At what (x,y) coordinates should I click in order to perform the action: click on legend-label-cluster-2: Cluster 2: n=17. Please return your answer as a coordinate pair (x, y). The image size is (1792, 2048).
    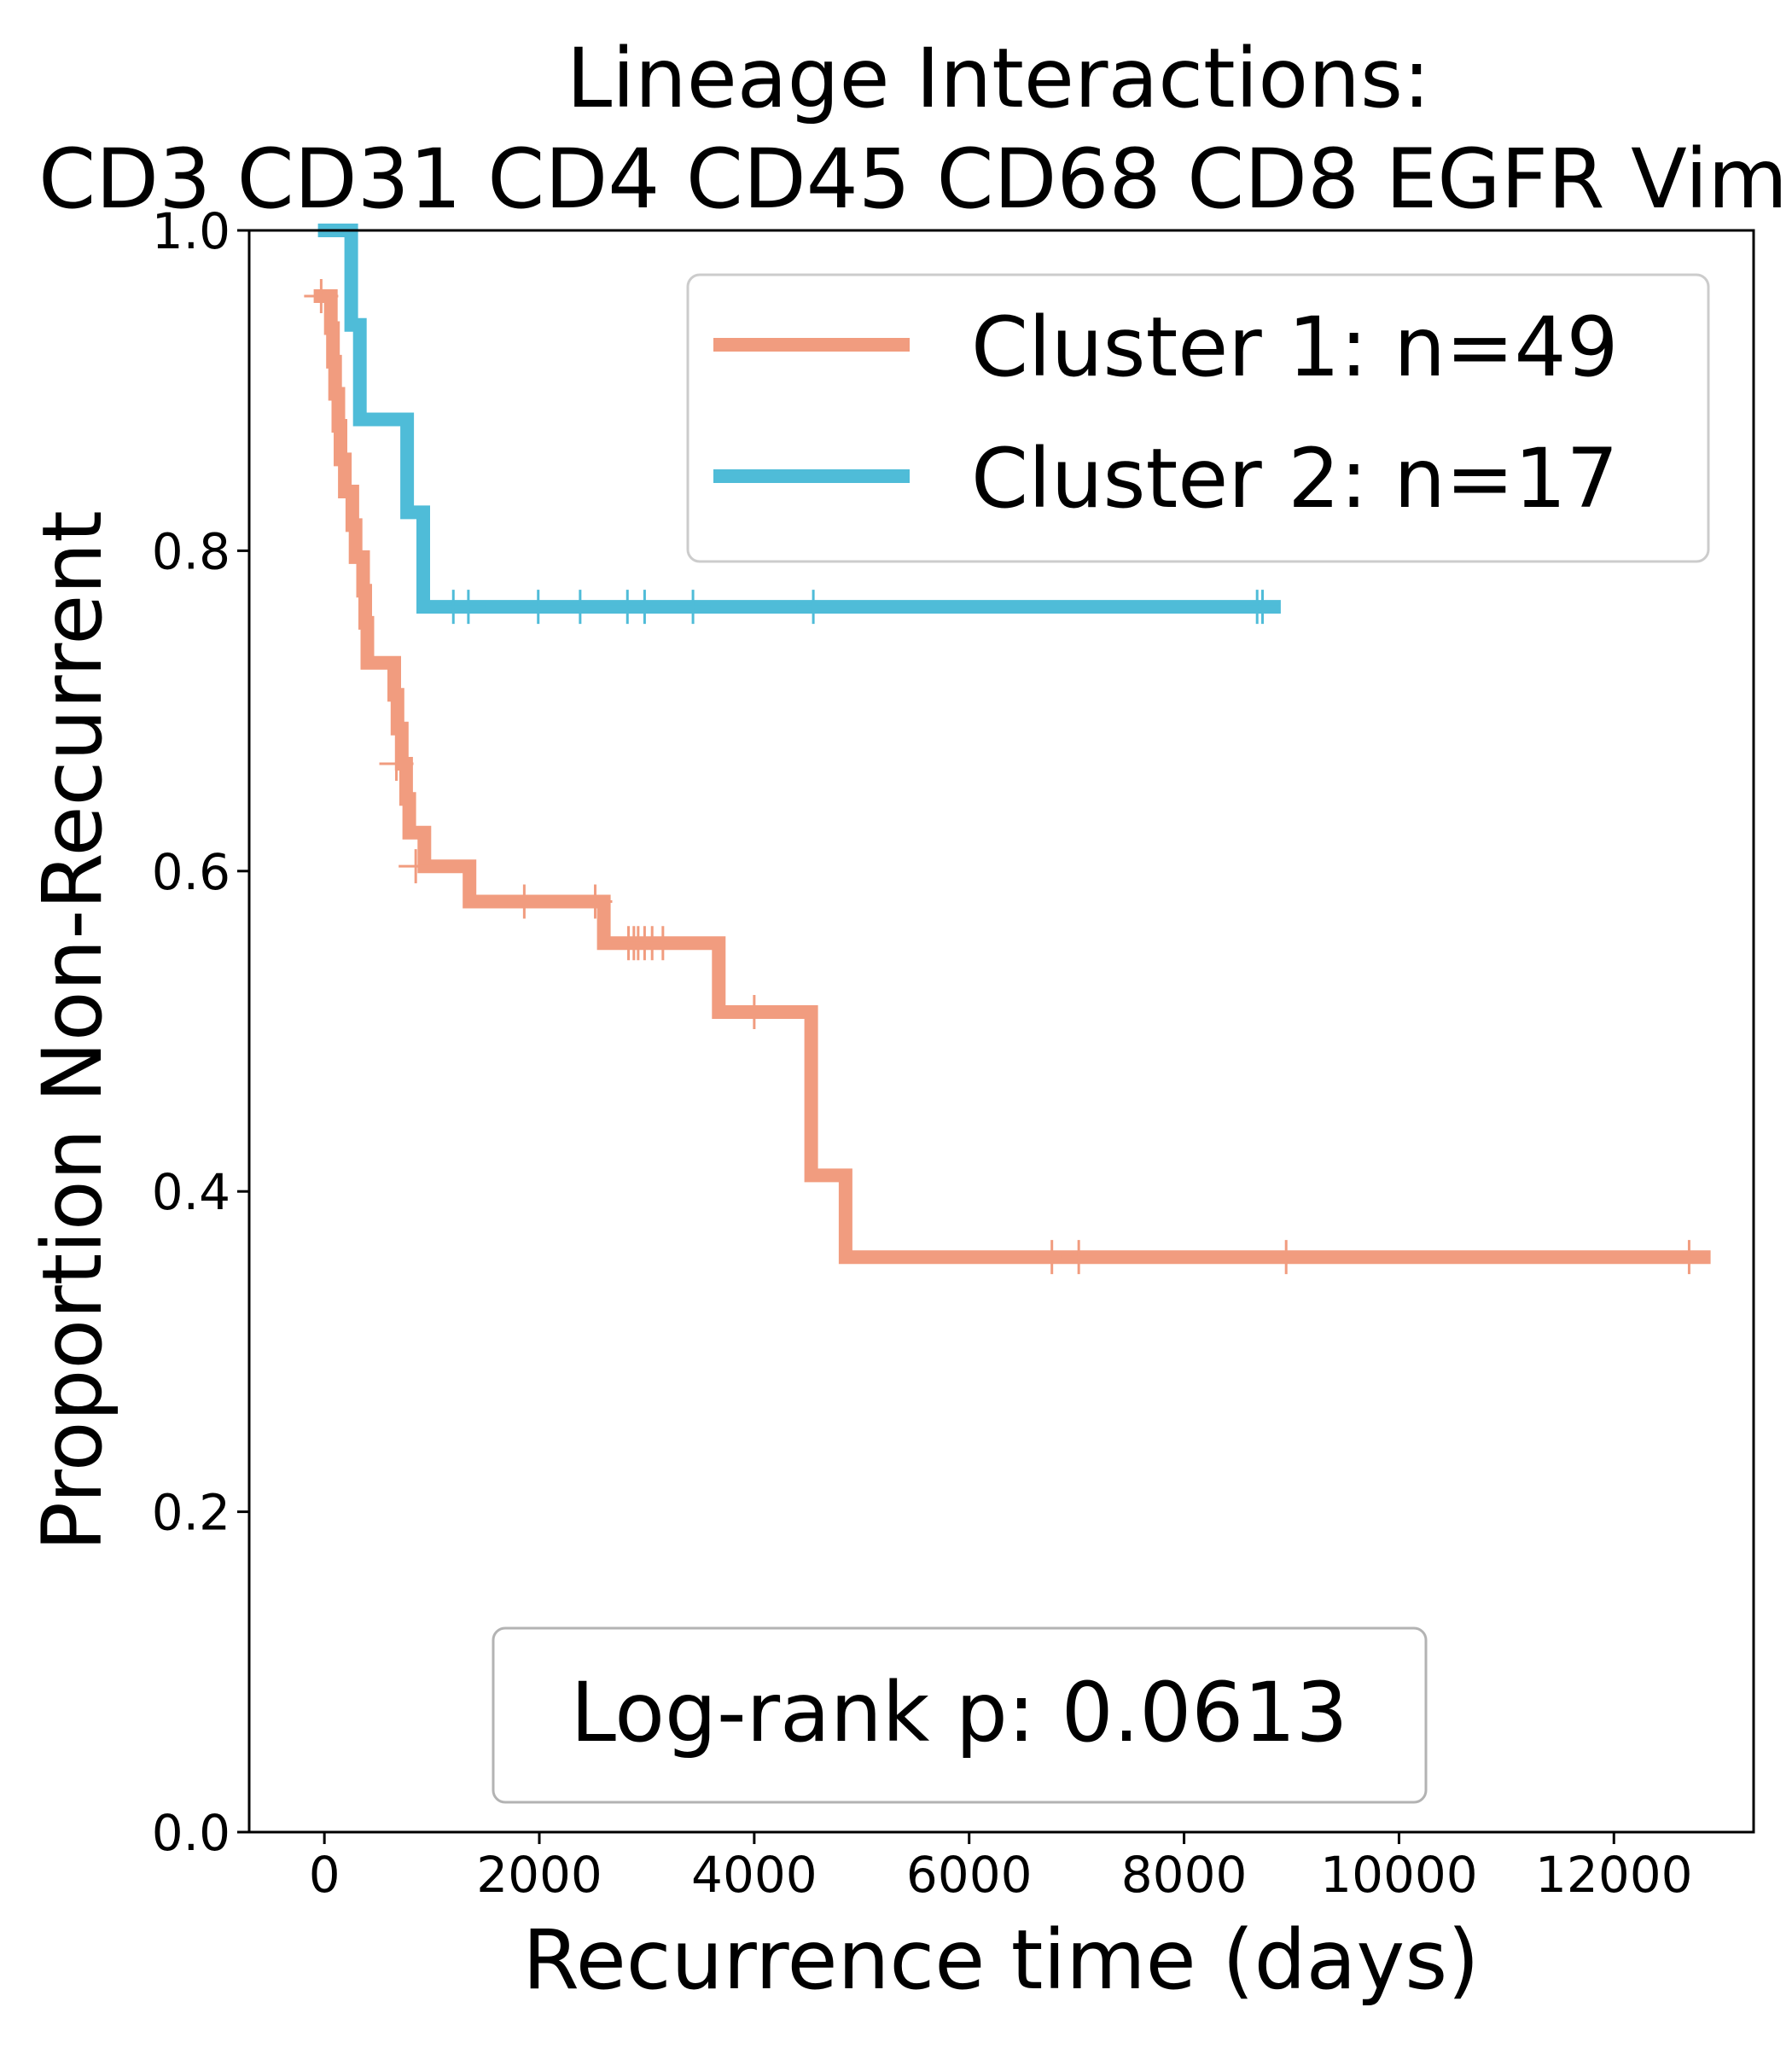
    Looking at the image, I should click on (1295, 479).